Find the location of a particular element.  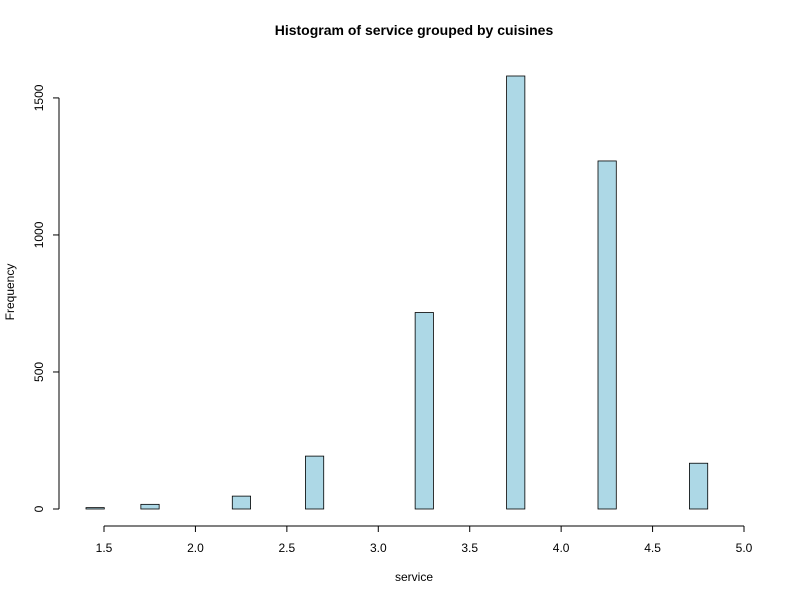

chart-title: Histogram of service grouped by cuisines is located at coordinates (414, 30).